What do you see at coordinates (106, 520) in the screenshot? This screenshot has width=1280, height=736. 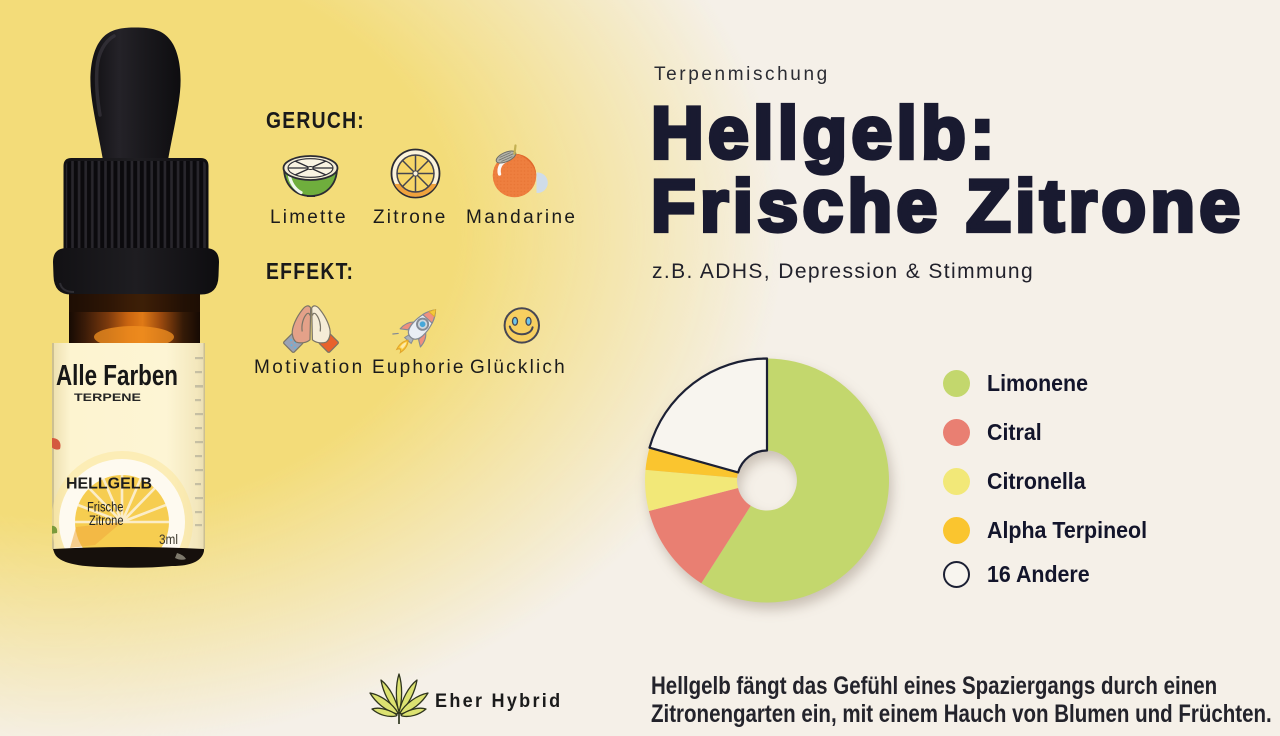 I see `svg-text: Zitrone` at bounding box center [106, 520].